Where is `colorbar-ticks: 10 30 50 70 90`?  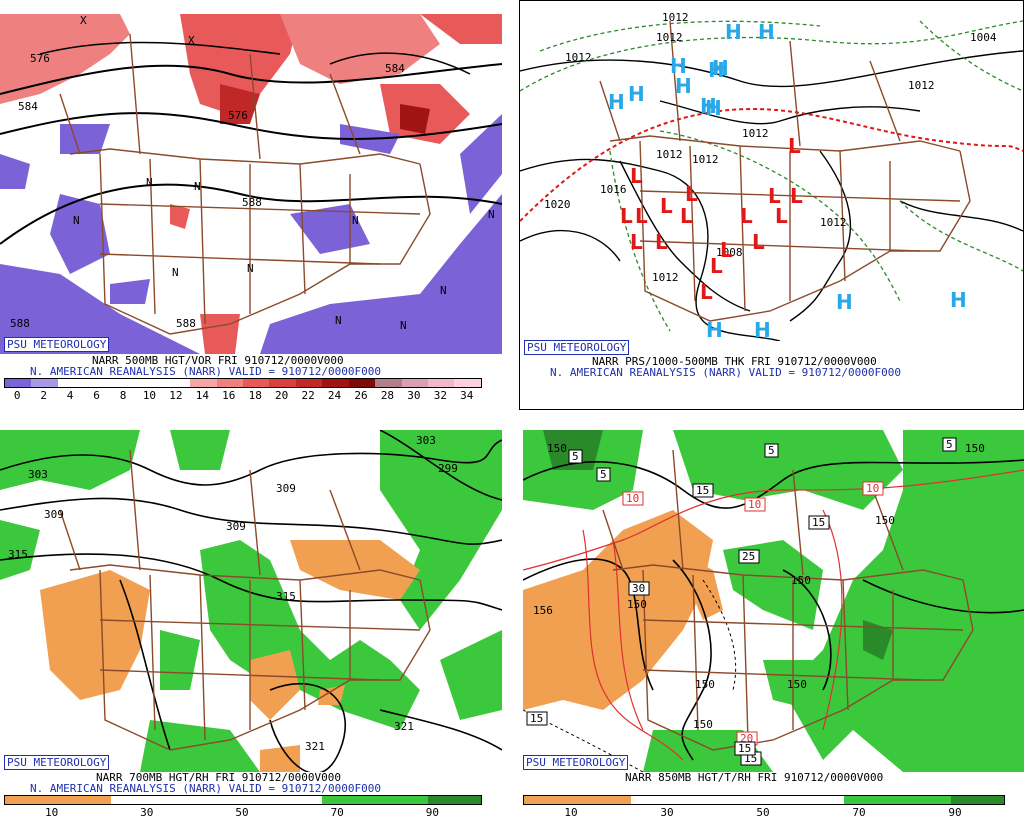
colorbar-ticks: 10 30 50 70 90 is located at coordinates (763, 813).